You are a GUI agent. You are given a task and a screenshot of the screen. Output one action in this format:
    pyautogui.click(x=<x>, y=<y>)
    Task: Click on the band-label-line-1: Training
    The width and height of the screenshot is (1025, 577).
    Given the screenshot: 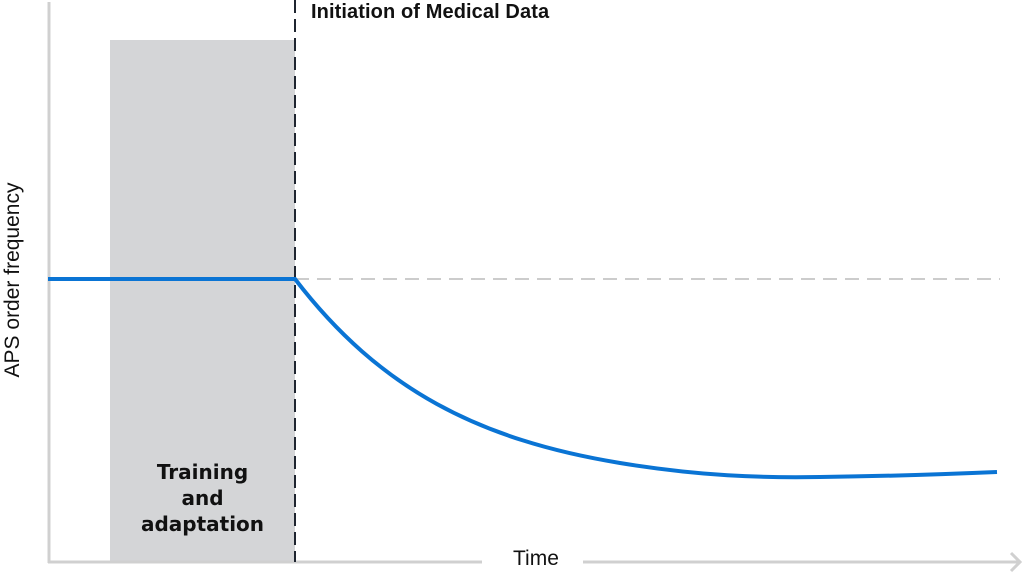 What is the action you would take?
    pyautogui.click(x=202, y=472)
    